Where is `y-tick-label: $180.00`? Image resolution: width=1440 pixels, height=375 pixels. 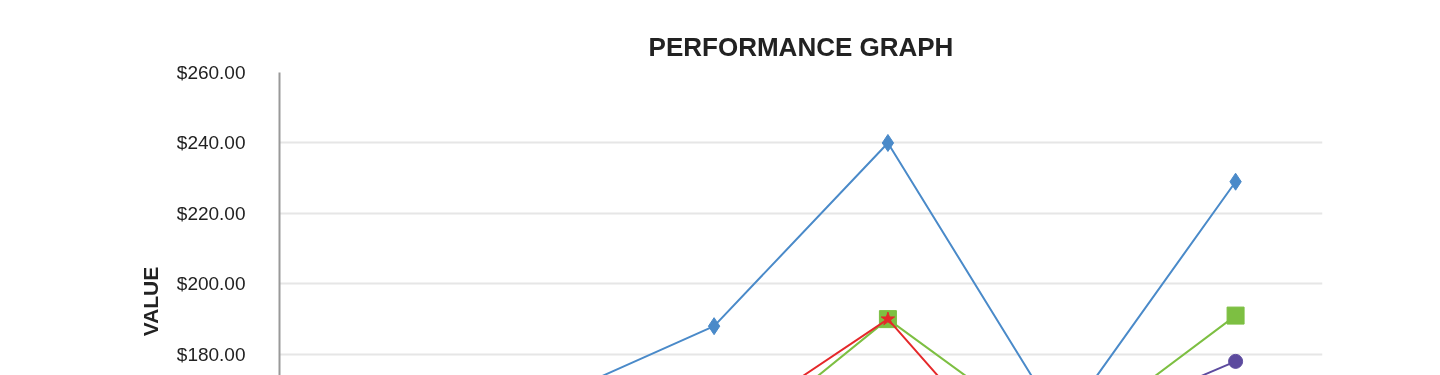 y-tick-label: $180.00 is located at coordinates (211, 354).